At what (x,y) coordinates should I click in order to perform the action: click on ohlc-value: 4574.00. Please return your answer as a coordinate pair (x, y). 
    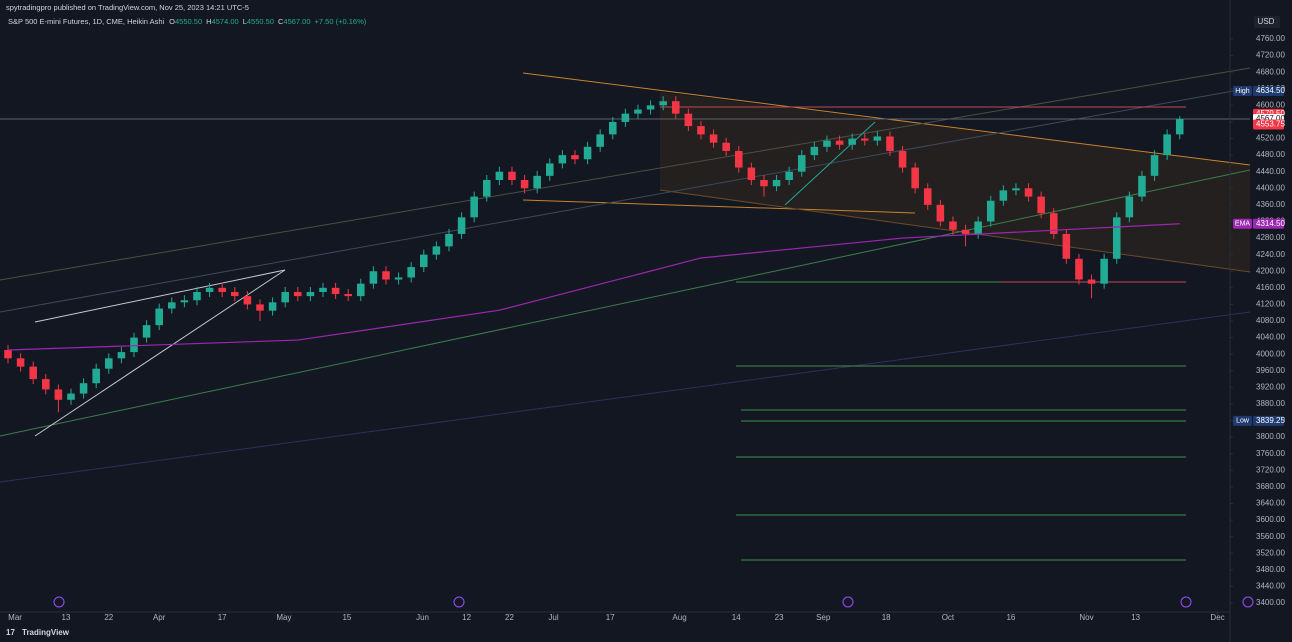
    Looking at the image, I should click on (225, 21).